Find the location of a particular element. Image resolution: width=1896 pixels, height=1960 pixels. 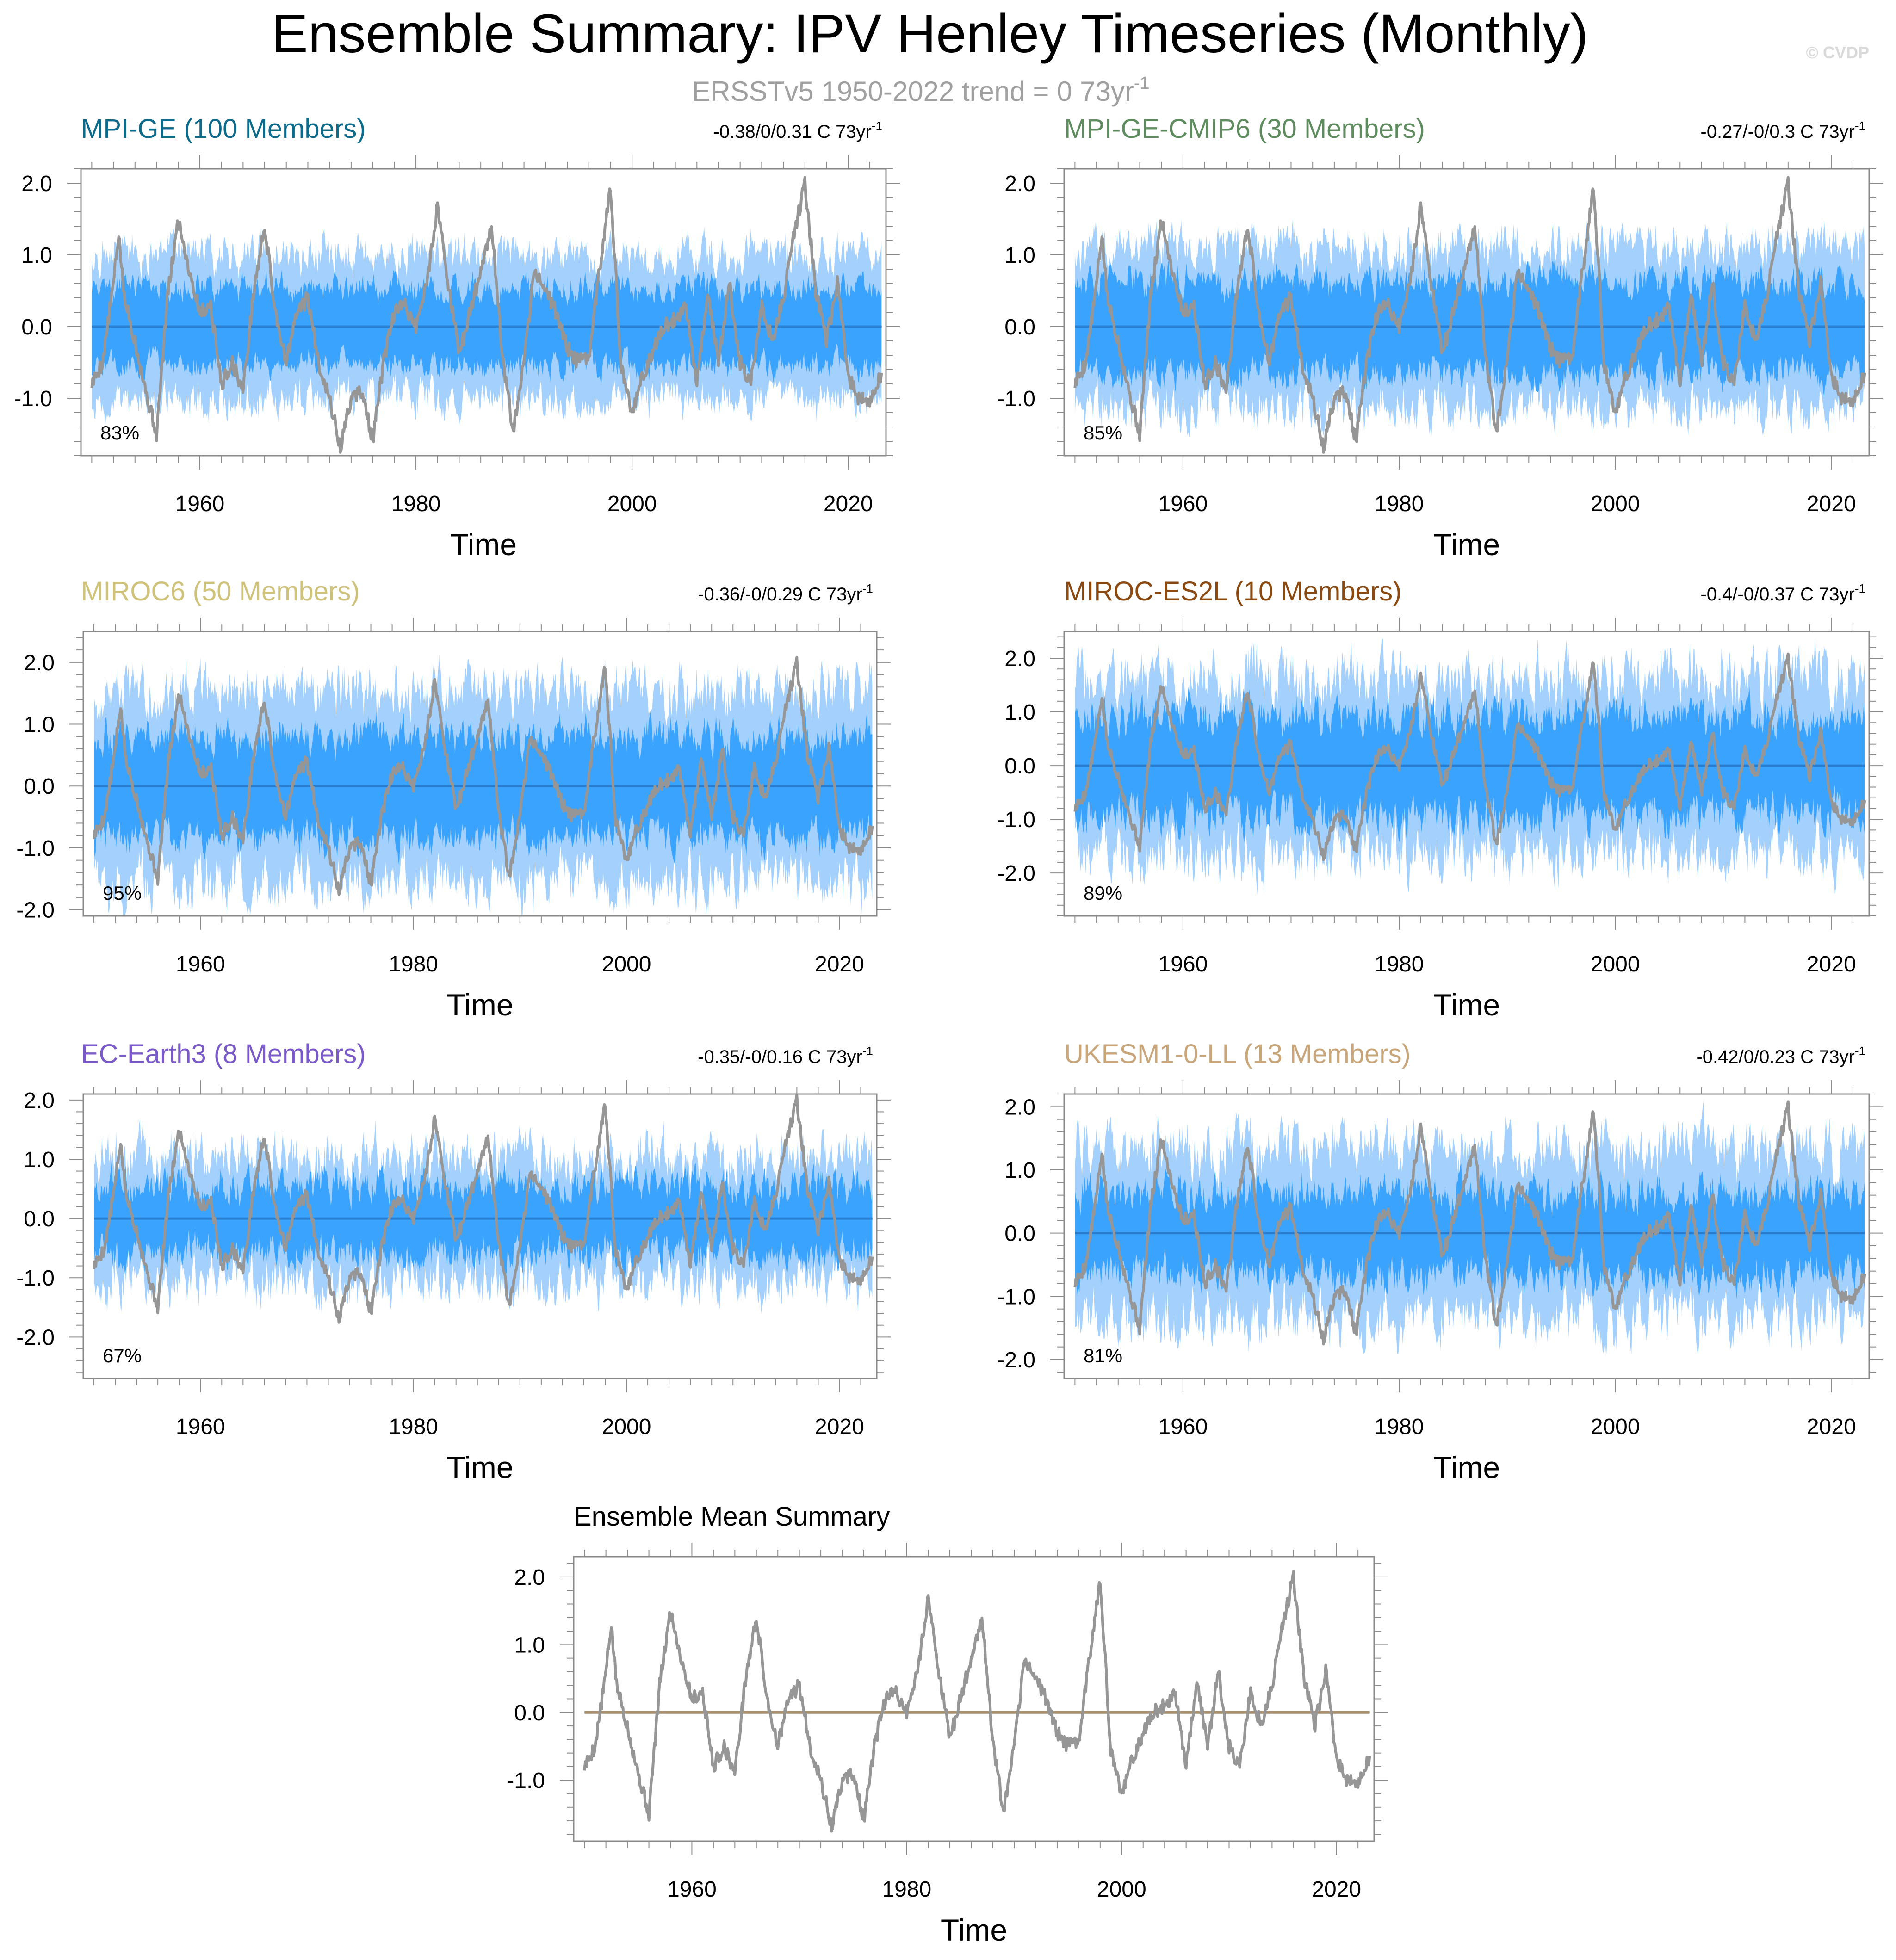

percent-within-spread-label: 67% is located at coordinates (123, 1355).